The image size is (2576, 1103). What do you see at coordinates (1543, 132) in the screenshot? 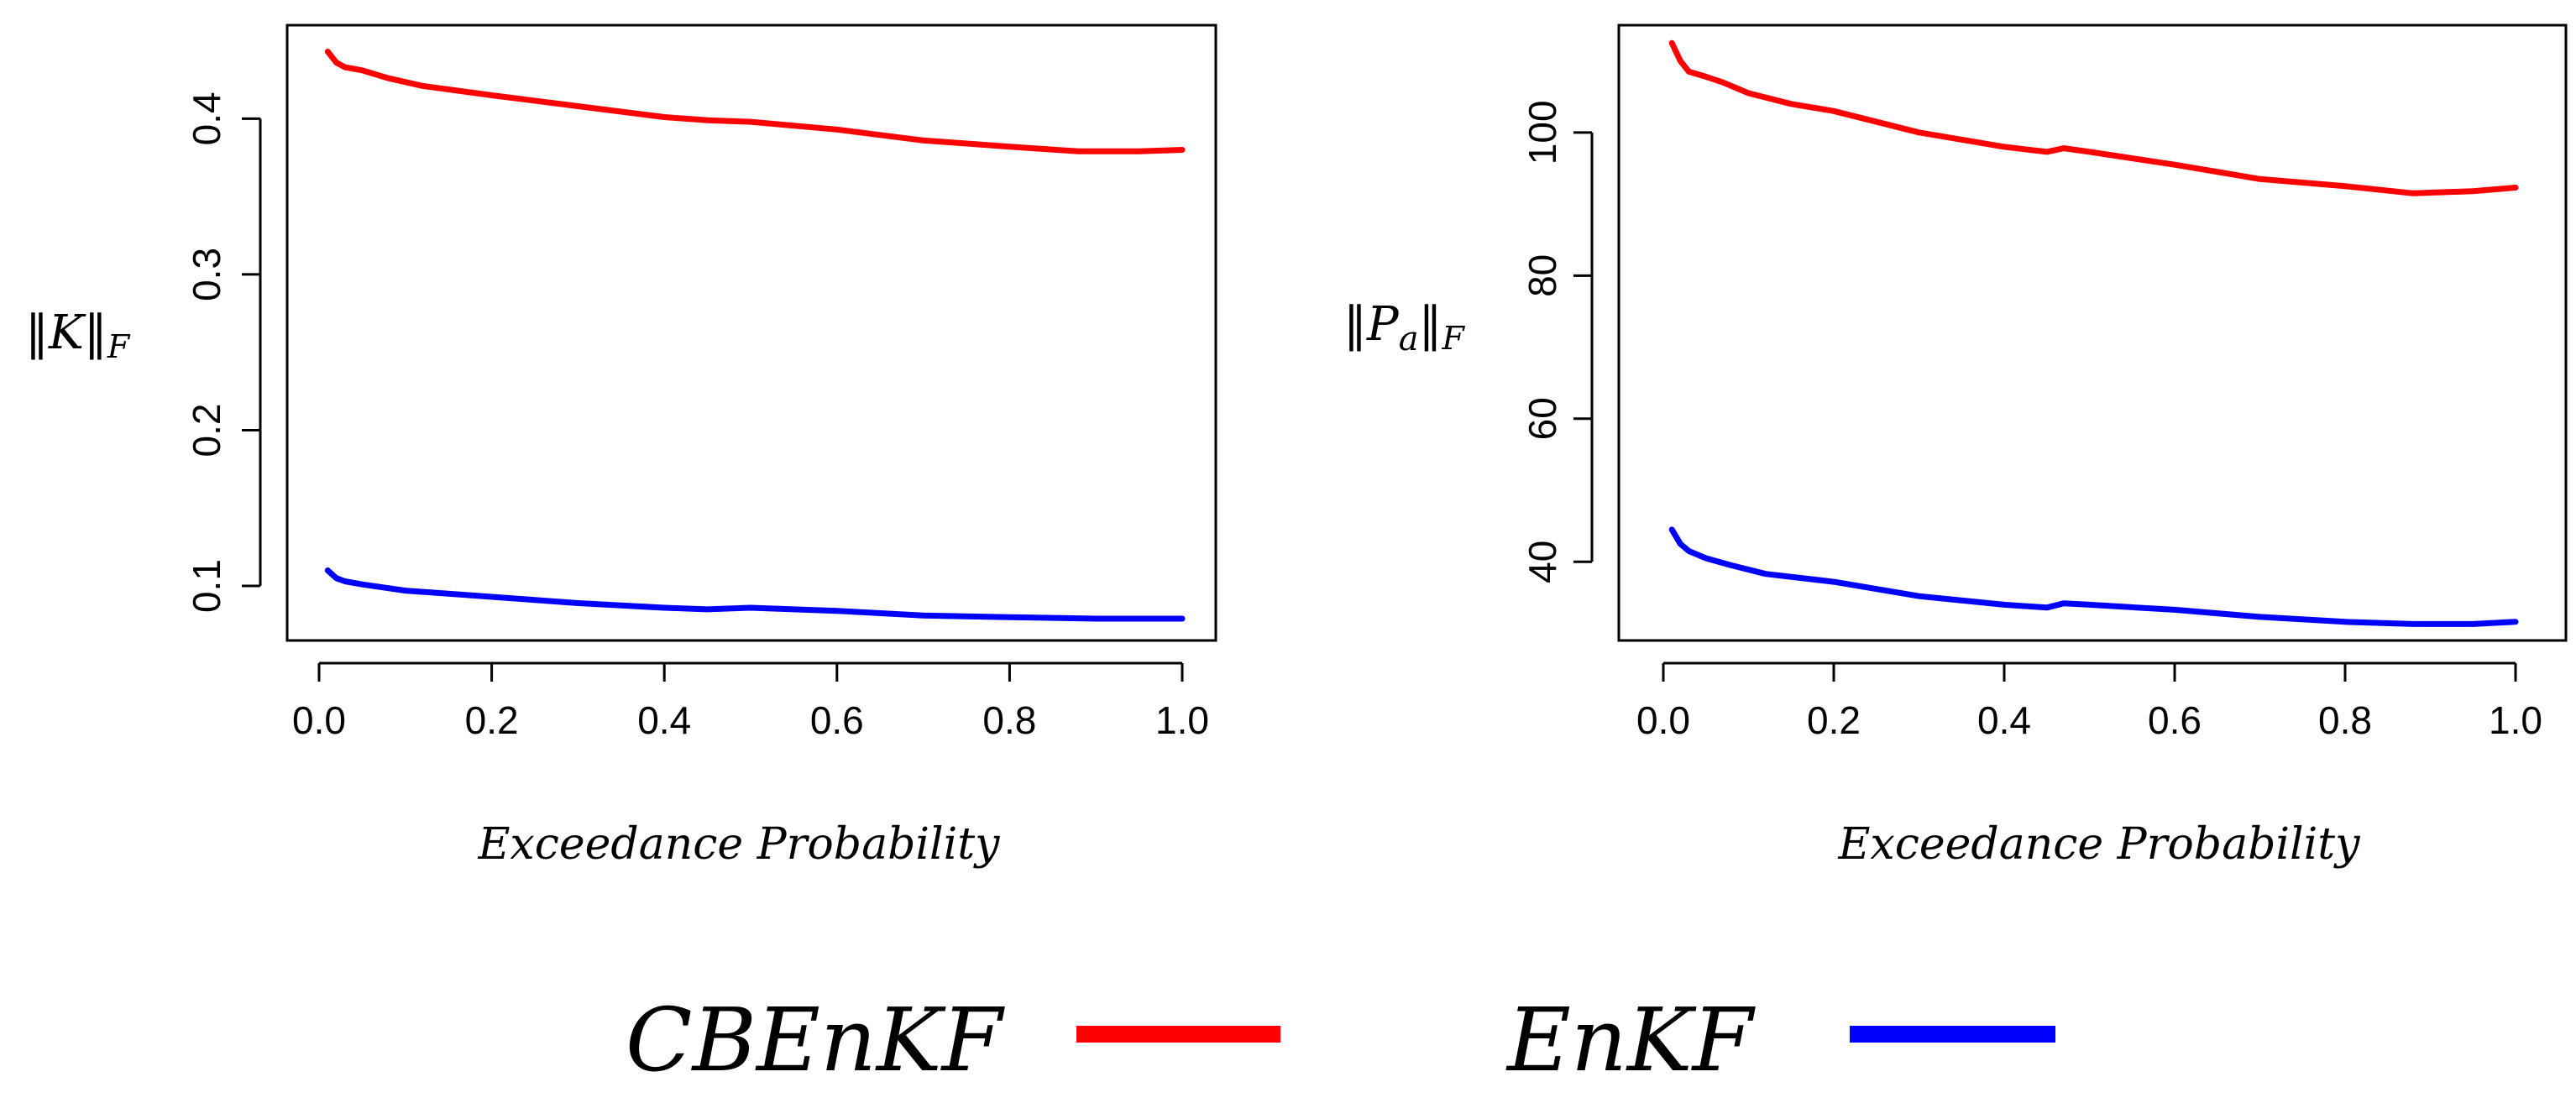
I see `y-tick-label: 100` at bounding box center [1543, 132].